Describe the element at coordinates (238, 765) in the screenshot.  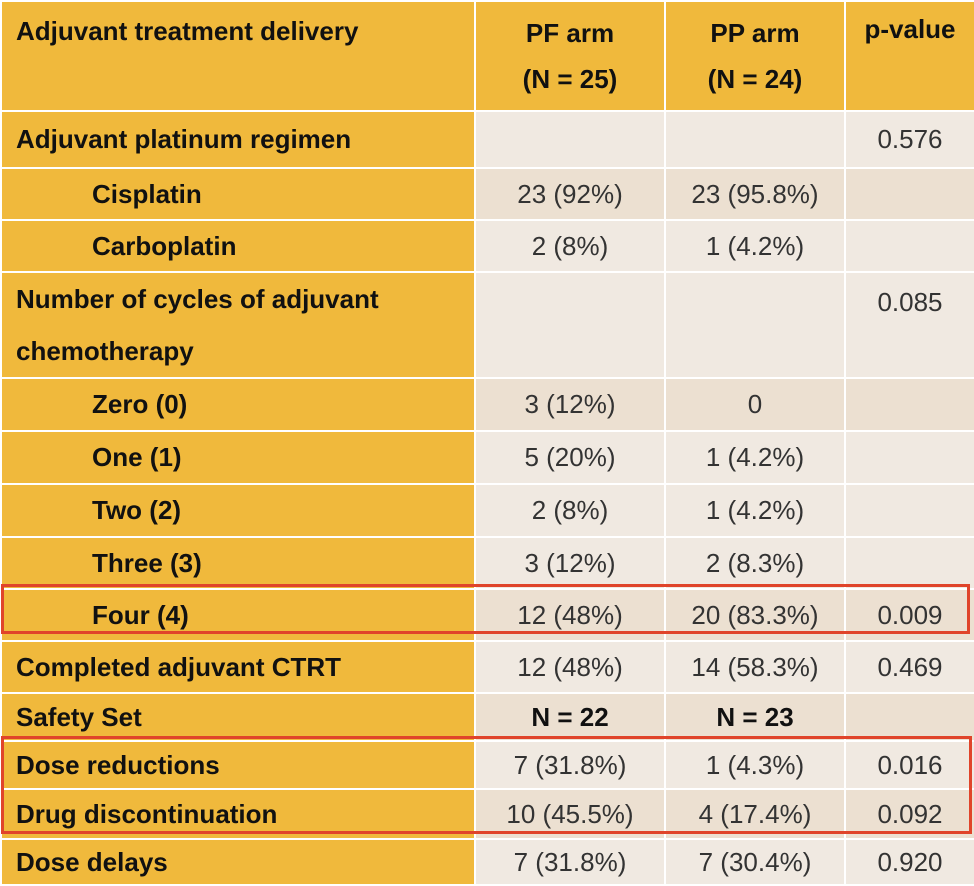
I see `row-label: Dose reductions` at that location.